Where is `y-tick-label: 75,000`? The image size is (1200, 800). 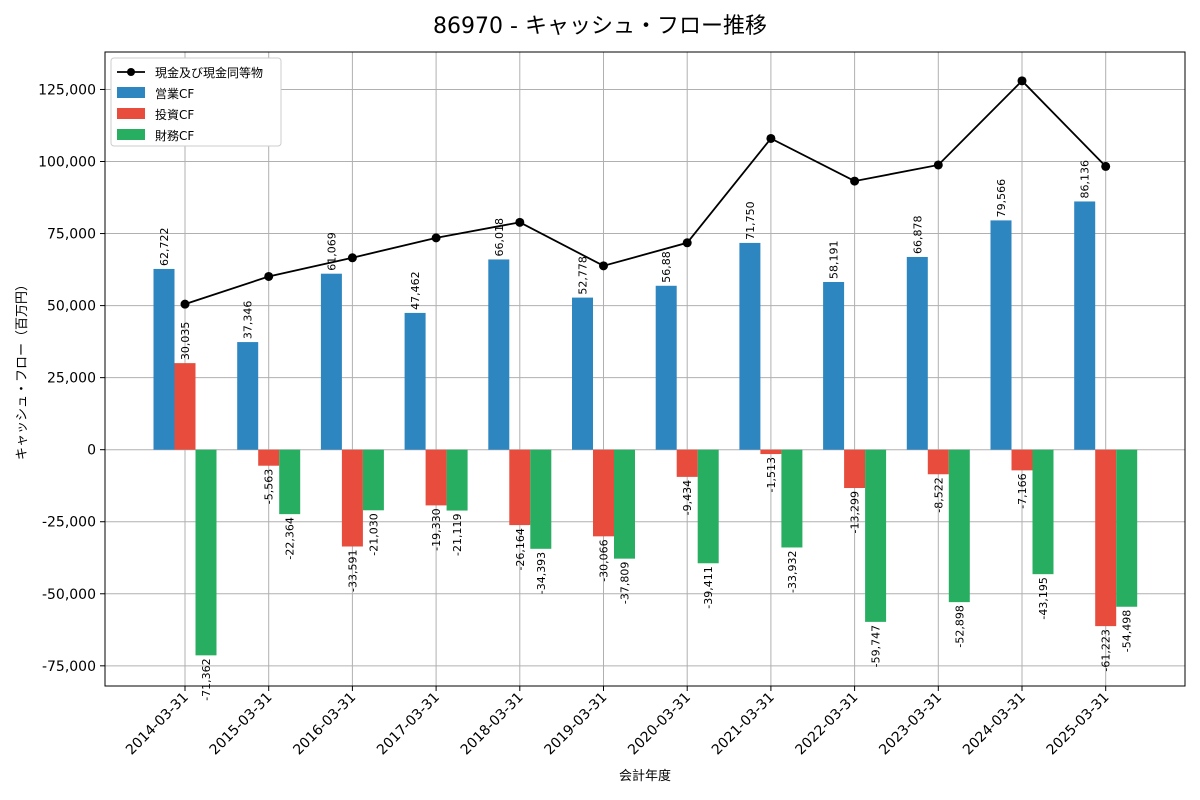
y-tick-label: 75,000 is located at coordinates (71, 235).